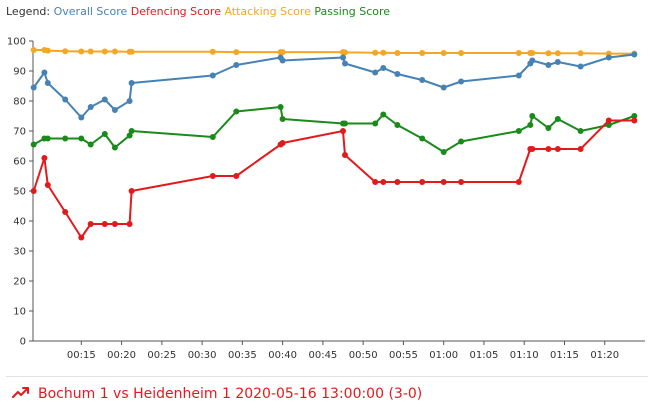 The image size is (654, 409). I want to click on legend-item-defencing: Defencing Score, so click(175, 11).